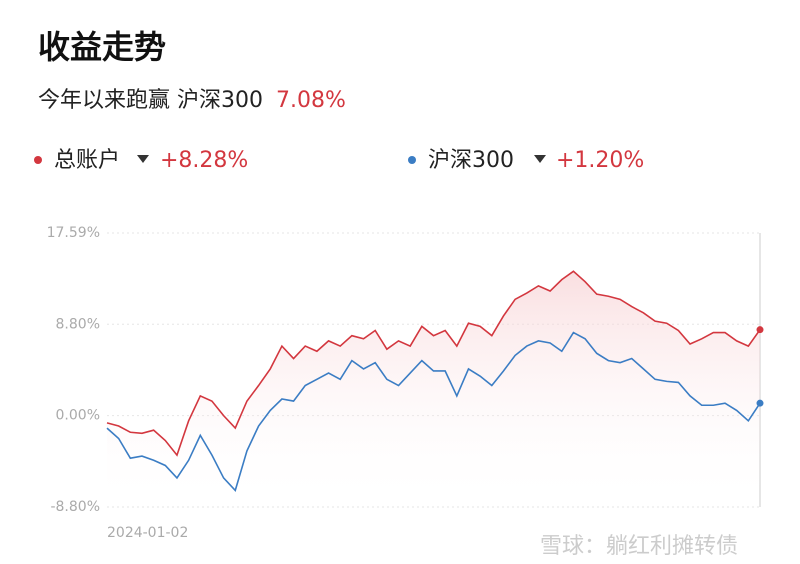  Describe the element at coordinates (204, 160) in the screenshot. I see `legend-return: +8.28%` at that location.